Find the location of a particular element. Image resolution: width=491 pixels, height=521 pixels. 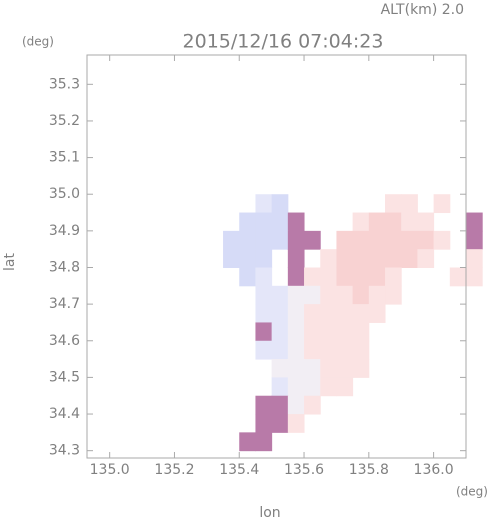

chart-title: 2015/12/16 07:04:23 is located at coordinates (283, 42).